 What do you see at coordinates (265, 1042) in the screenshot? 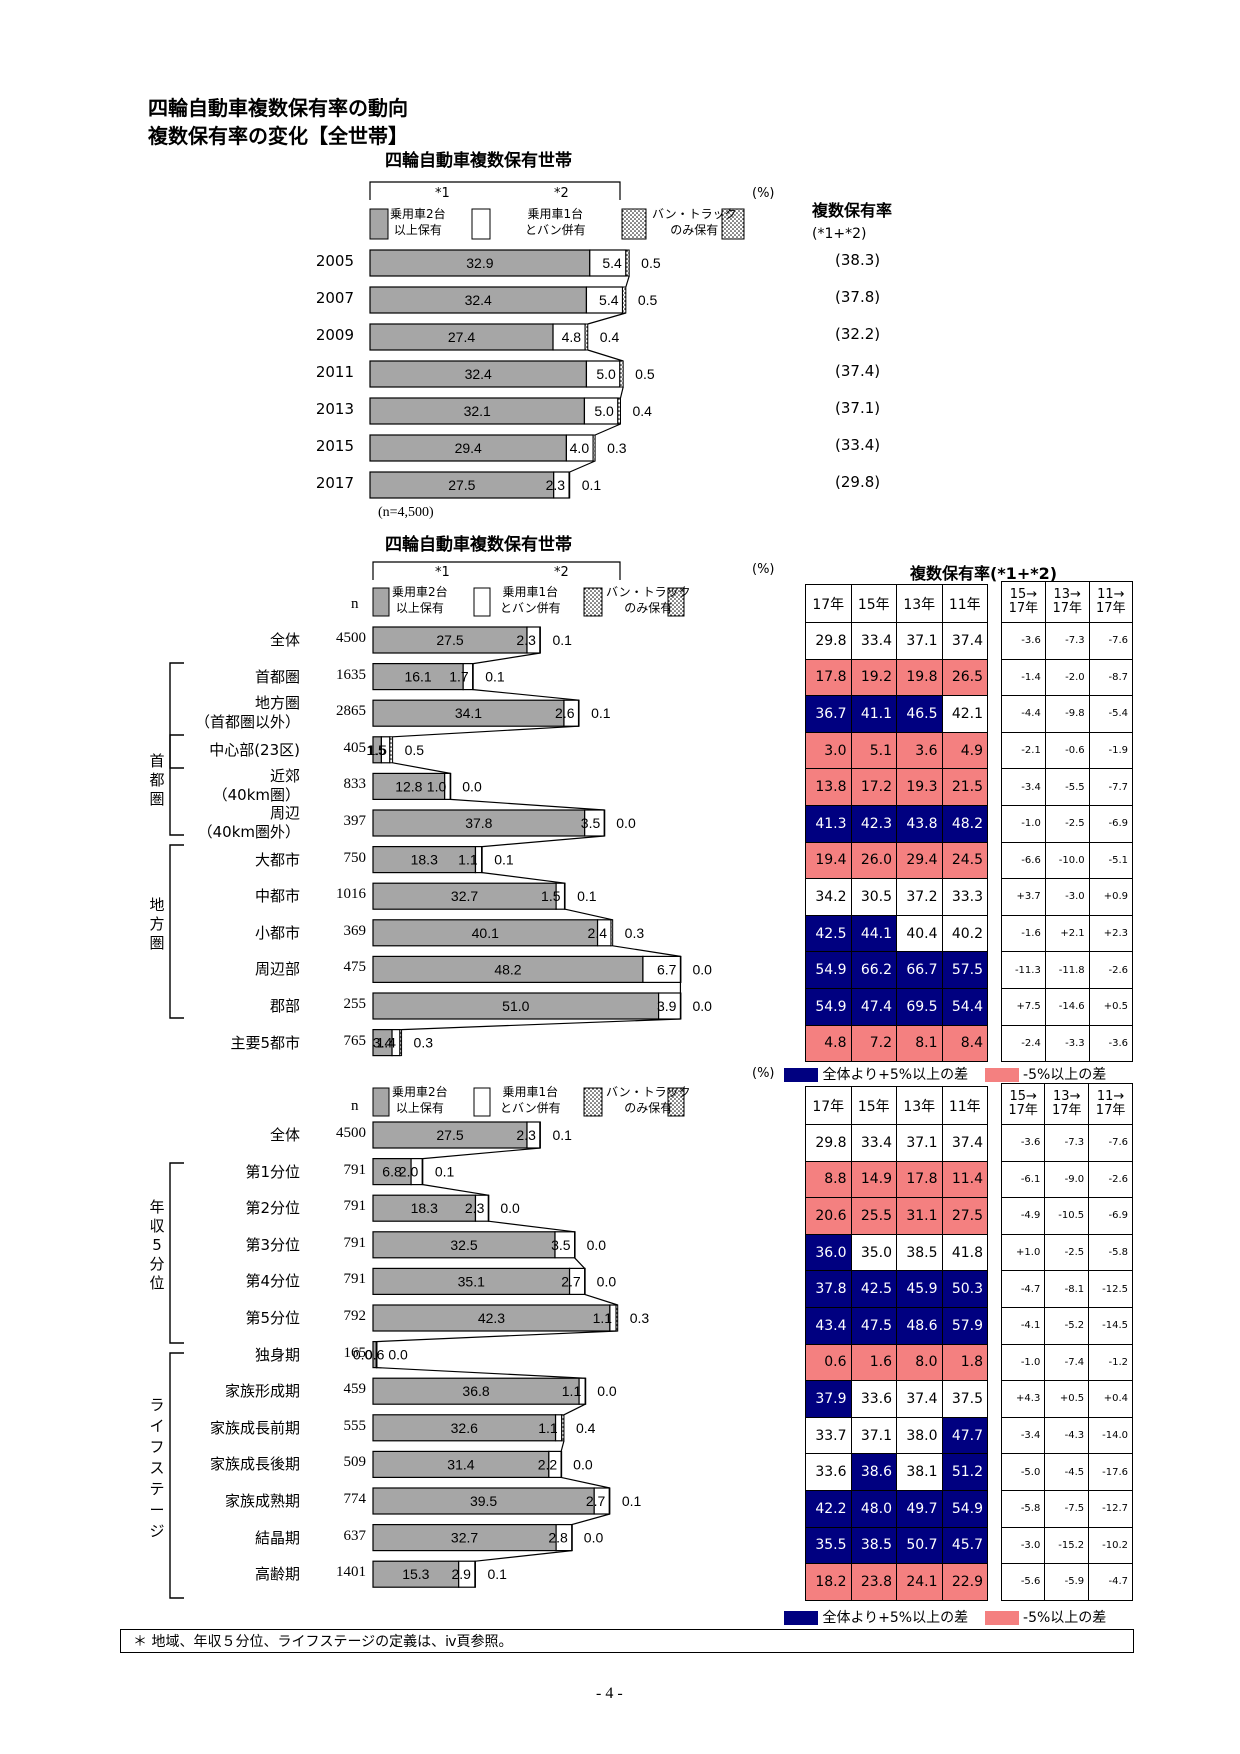
I see `row-label: 主要5都市` at bounding box center [265, 1042].